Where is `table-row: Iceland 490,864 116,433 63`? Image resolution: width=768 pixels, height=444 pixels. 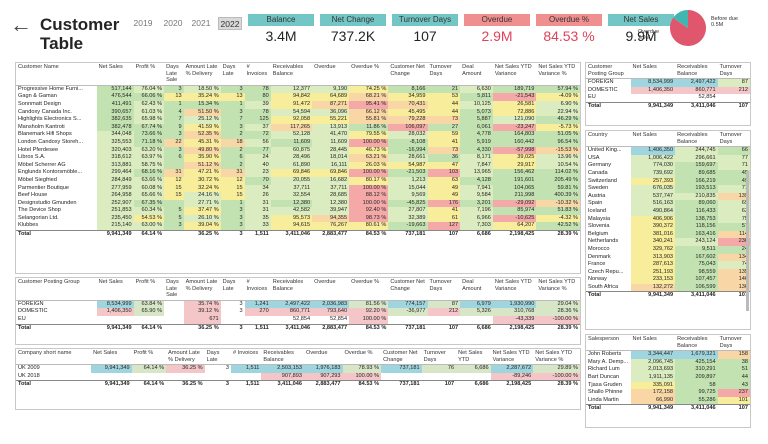
table-row: Iceland 490,864 116,433 63 is located at coordinates (668, 211).